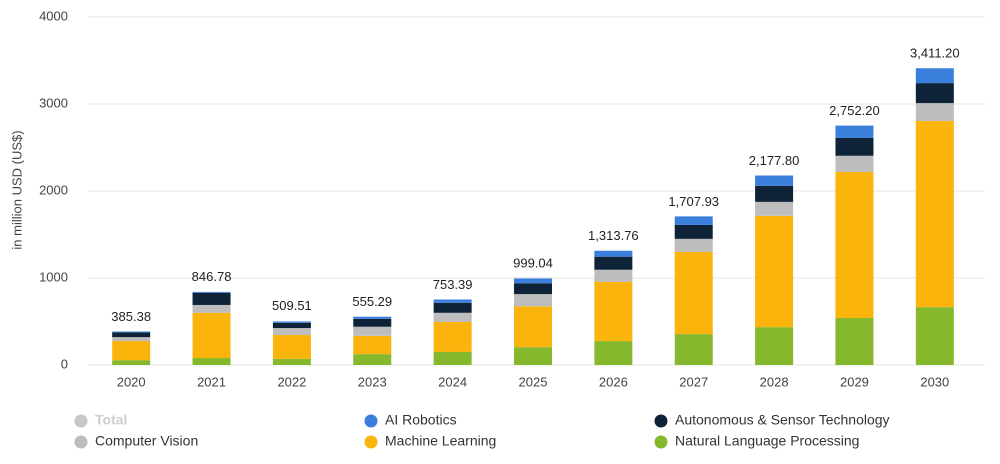  Describe the element at coordinates (440, 441) in the screenshot. I see `legend-label: Machine Learning` at that location.